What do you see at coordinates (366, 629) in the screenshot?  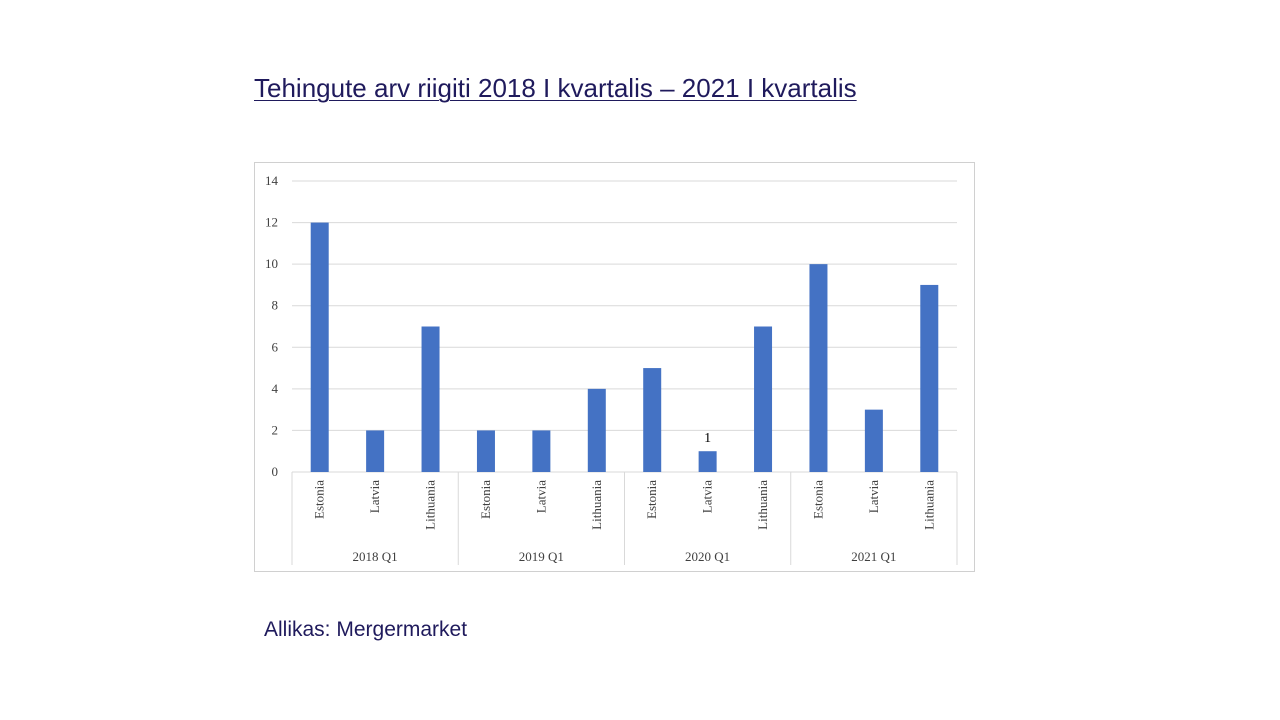 I see `source-note: Allikas: Mergermarket` at bounding box center [366, 629].